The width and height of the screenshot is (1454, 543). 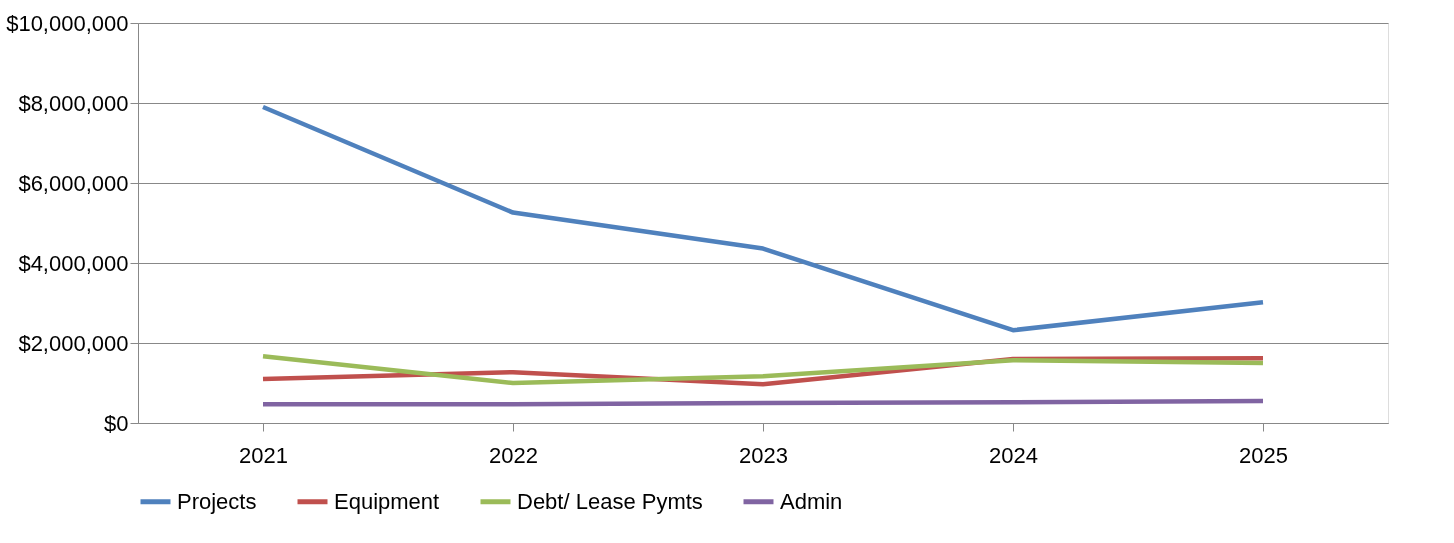 What do you see at coordinates (116, 423) in the screenshot?
I see `y-tick-label: $0` at bounding box center [116, 423].